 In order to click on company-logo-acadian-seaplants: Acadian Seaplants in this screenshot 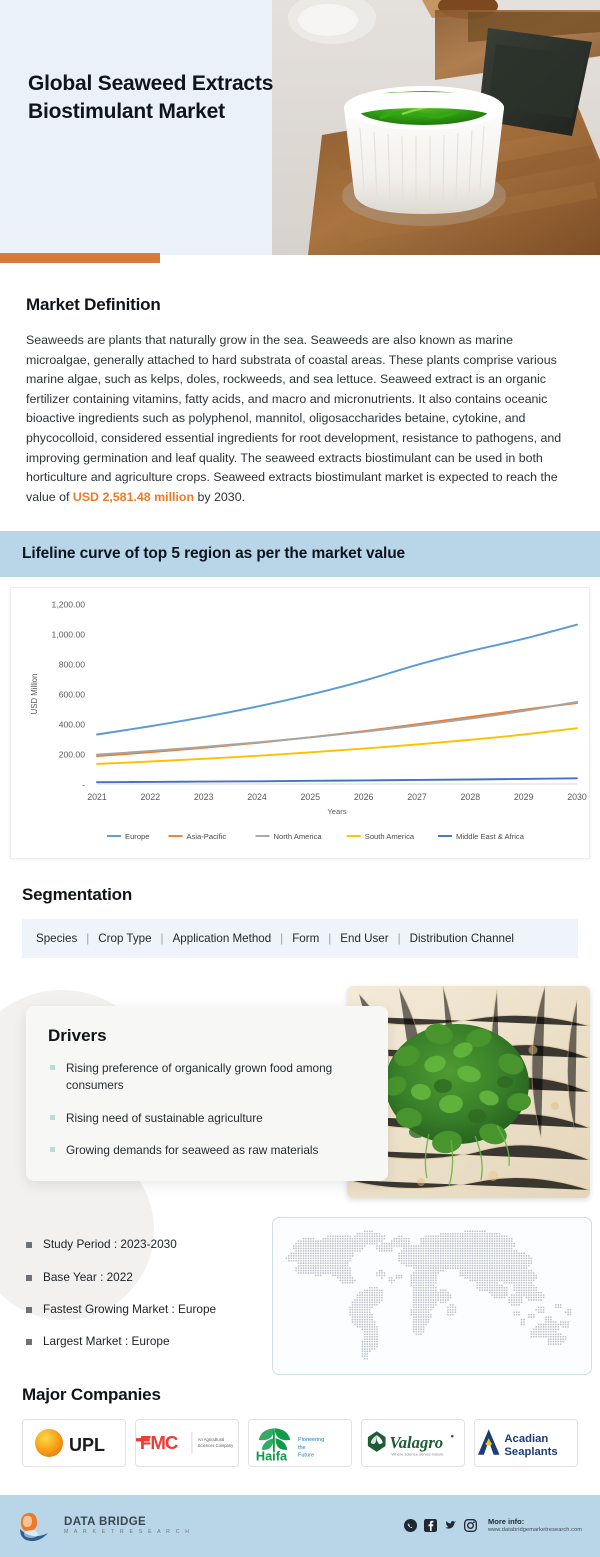, I will do `click(526, 1443)`.